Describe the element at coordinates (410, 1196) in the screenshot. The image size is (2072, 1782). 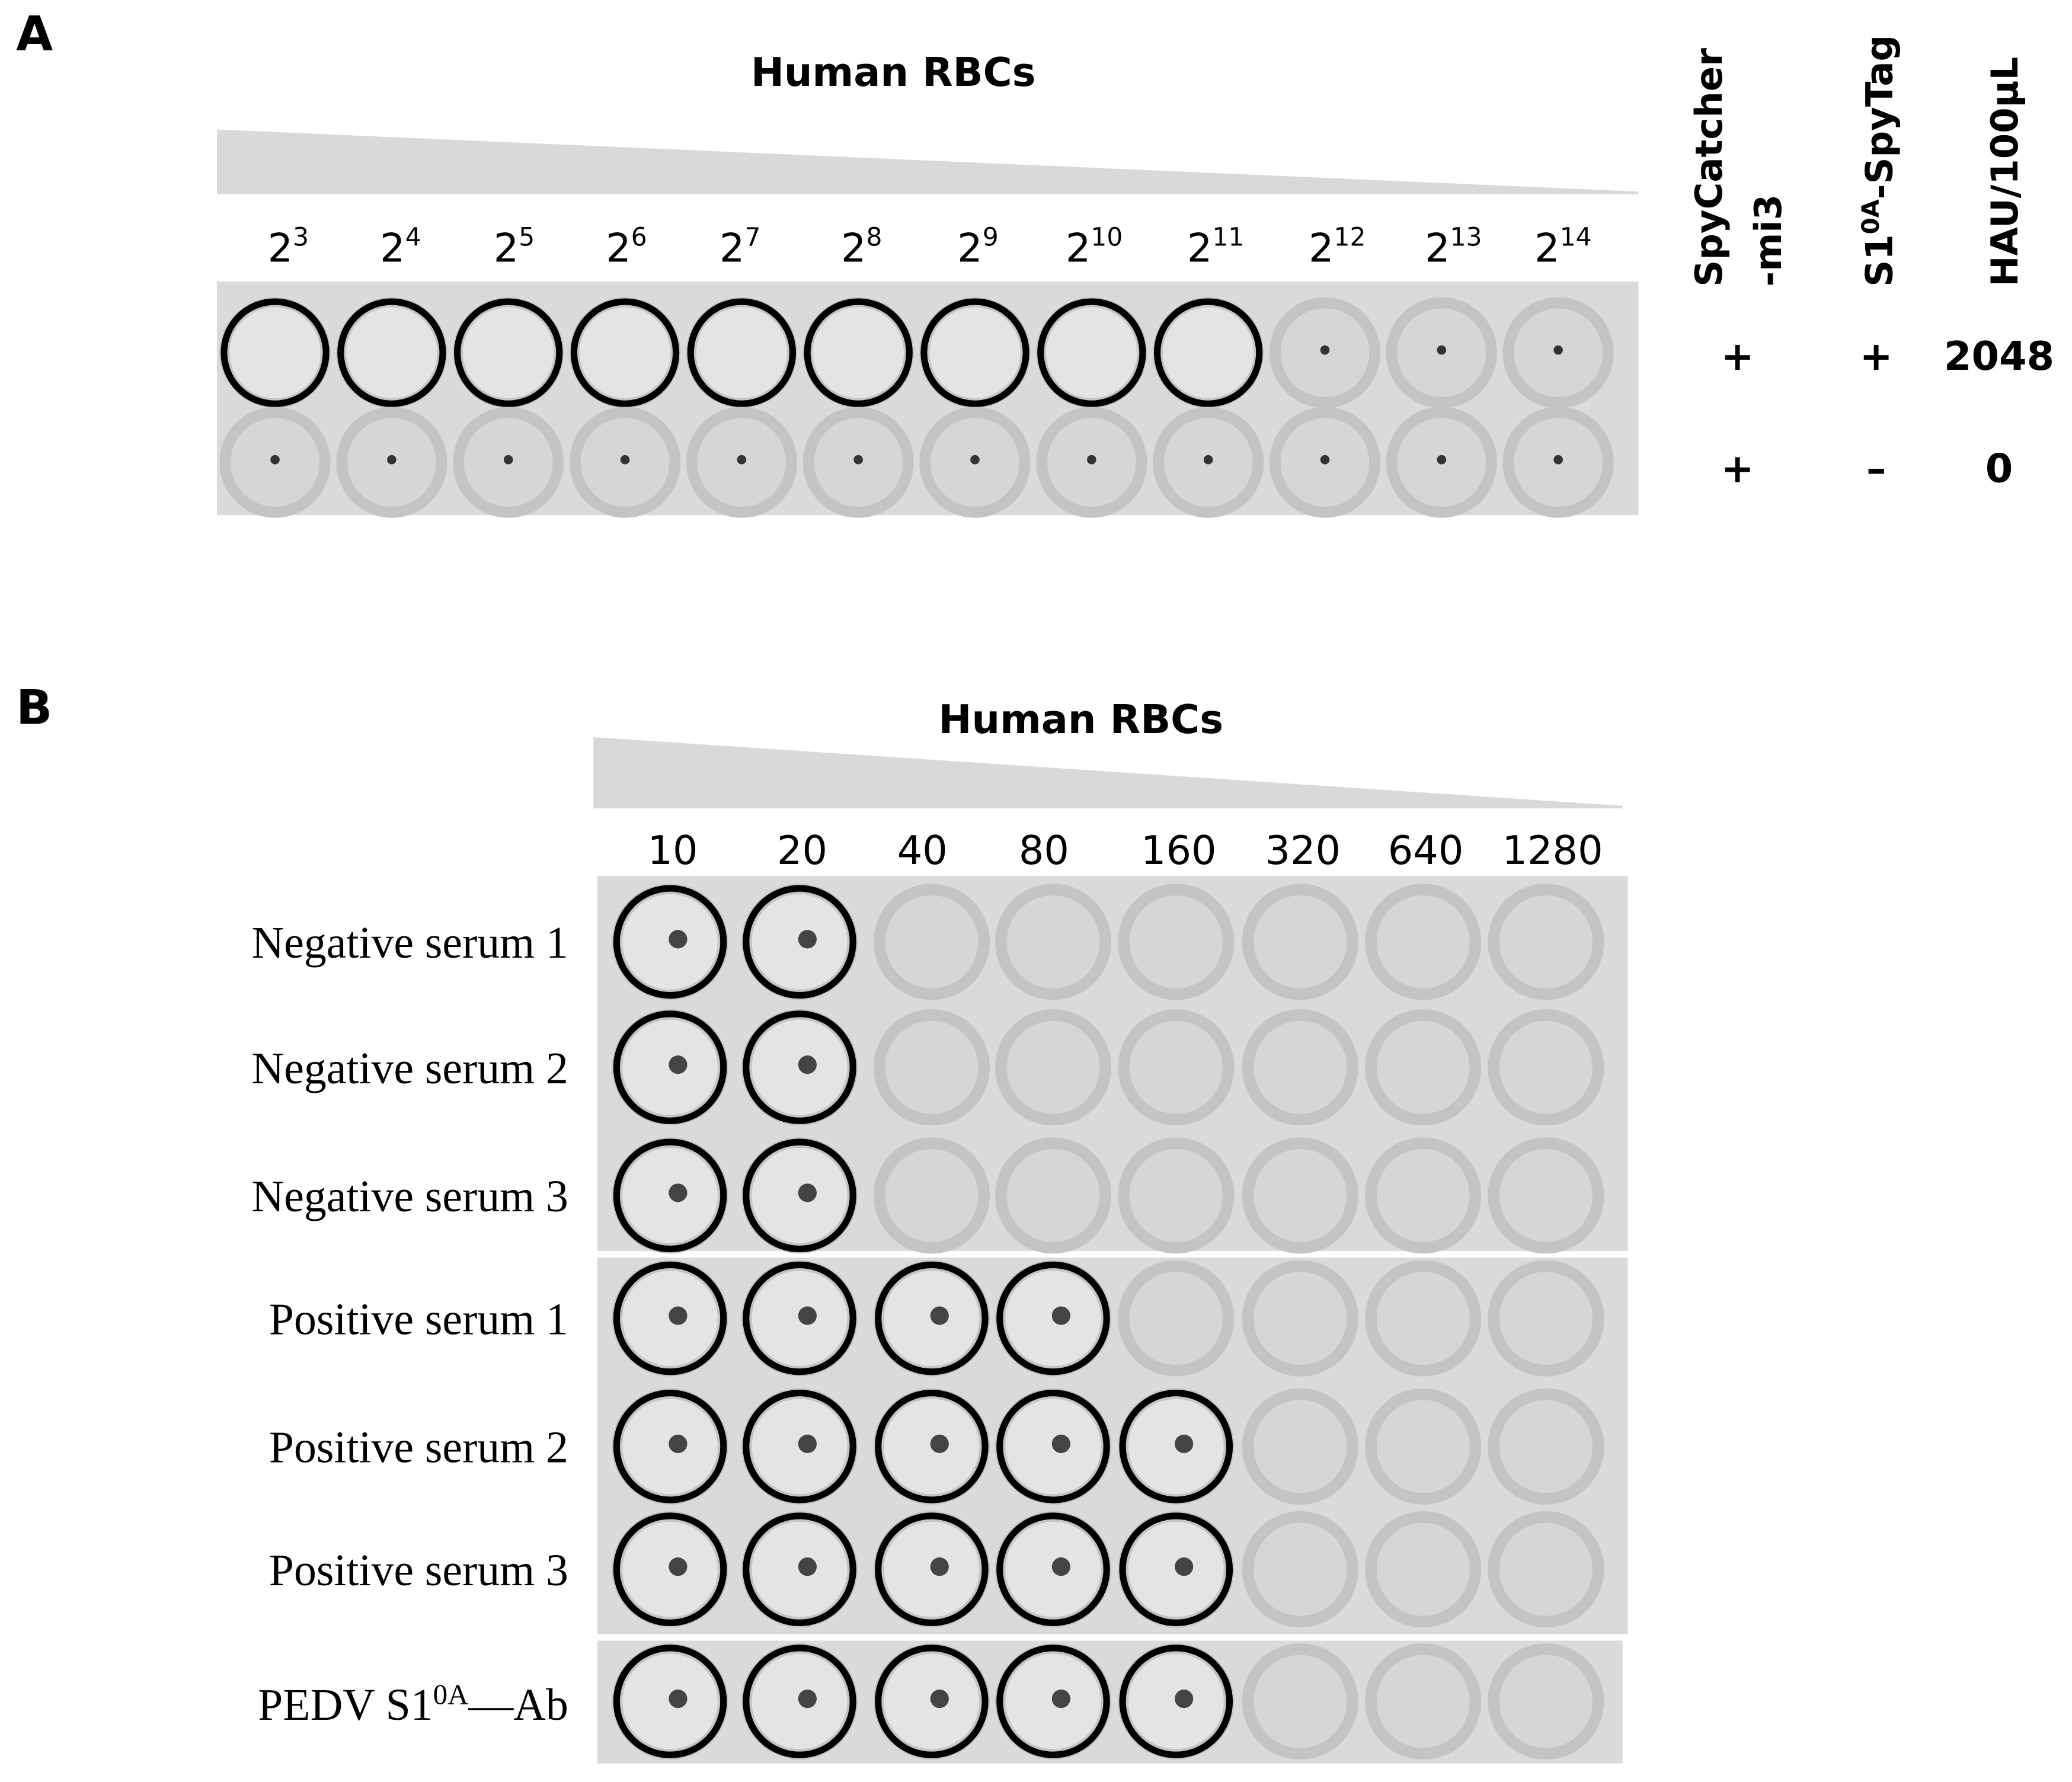
I see `row-label: Negative serum 3` at that location.